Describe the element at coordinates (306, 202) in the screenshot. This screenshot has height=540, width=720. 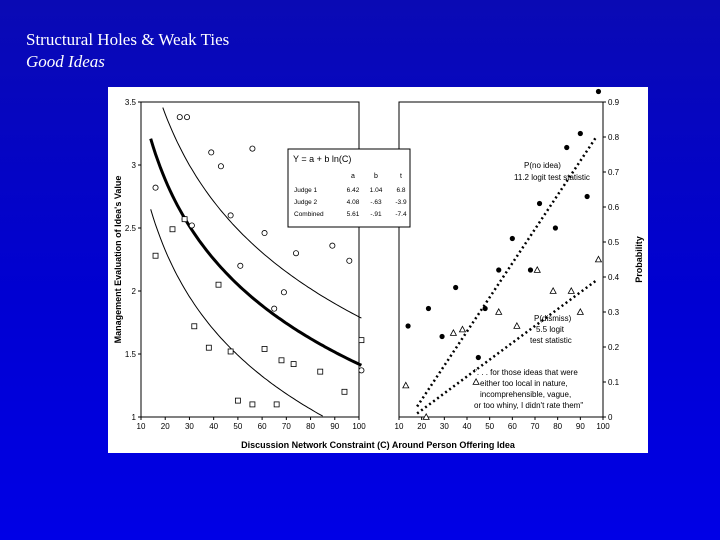
I see `regression-table-cell: Judge 2` at that location.